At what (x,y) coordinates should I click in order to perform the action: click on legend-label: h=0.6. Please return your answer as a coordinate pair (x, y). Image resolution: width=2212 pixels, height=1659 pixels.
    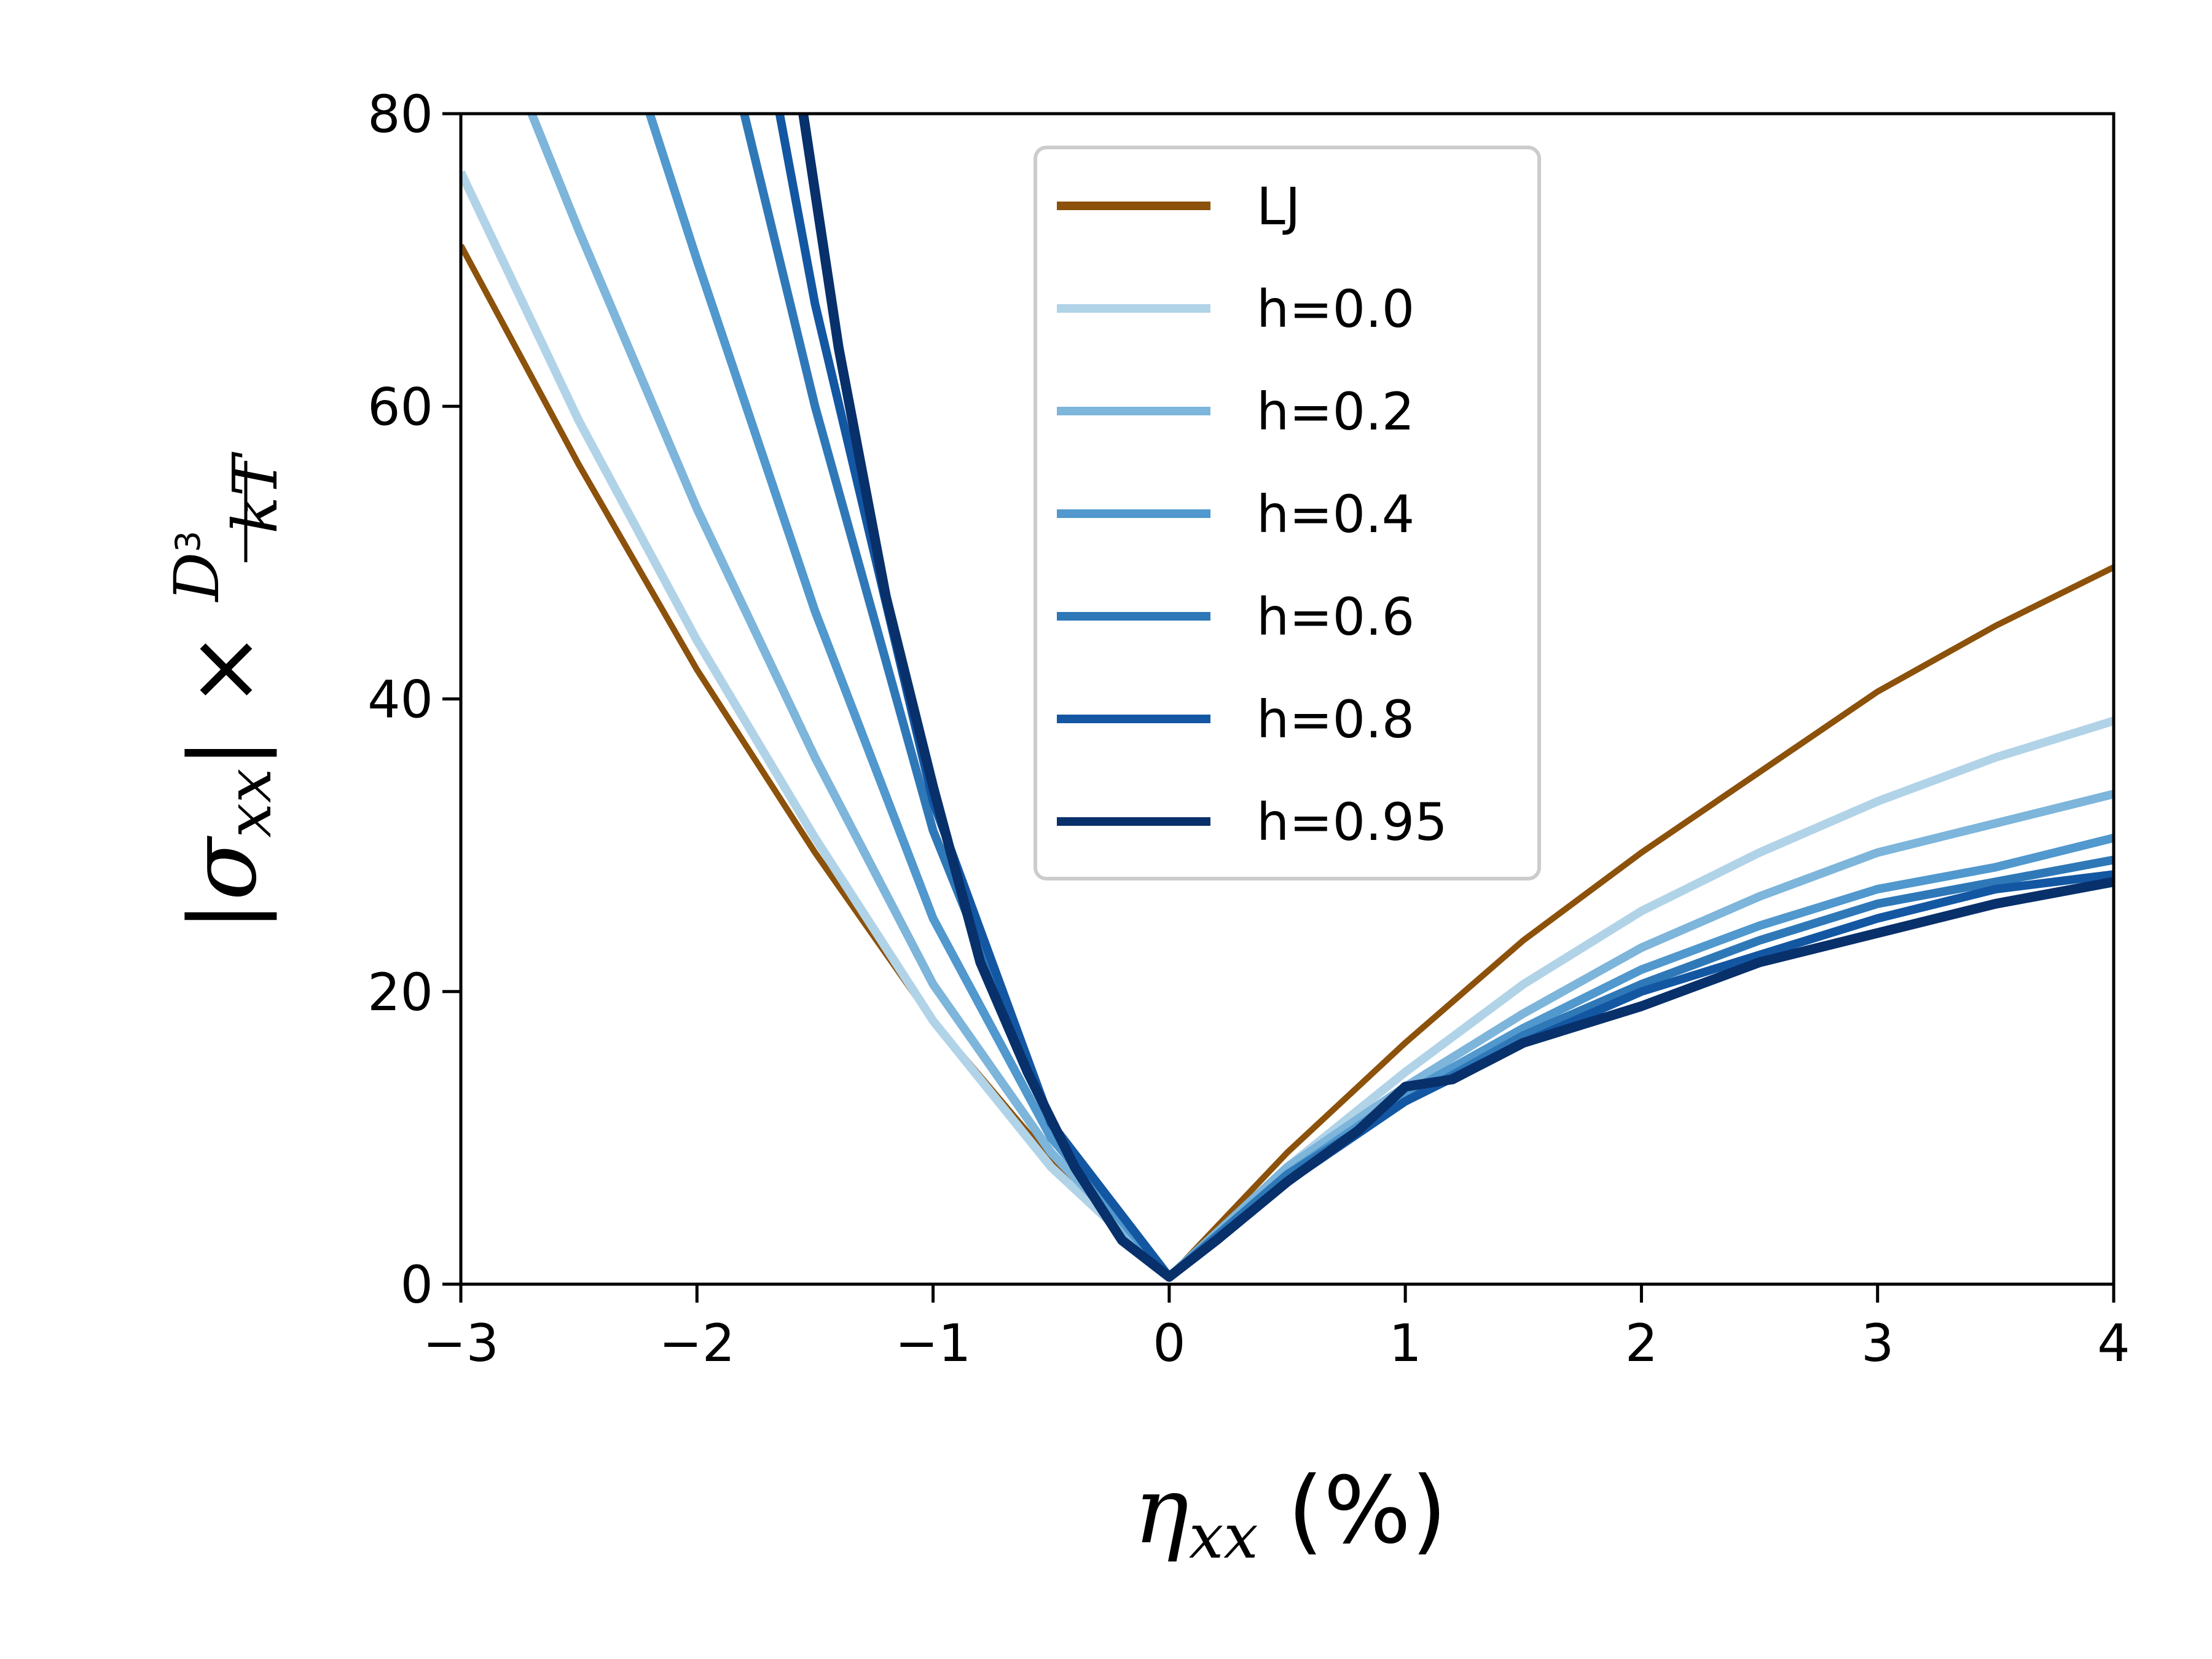
    Looking at the image, I should click on (1335, 617).